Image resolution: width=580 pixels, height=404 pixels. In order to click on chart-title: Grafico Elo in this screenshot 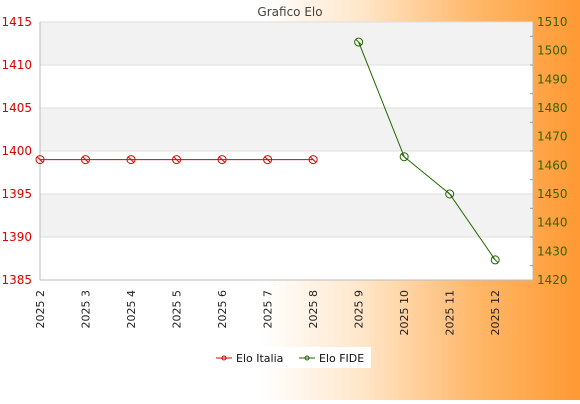, I will do `click(289, 12)`.